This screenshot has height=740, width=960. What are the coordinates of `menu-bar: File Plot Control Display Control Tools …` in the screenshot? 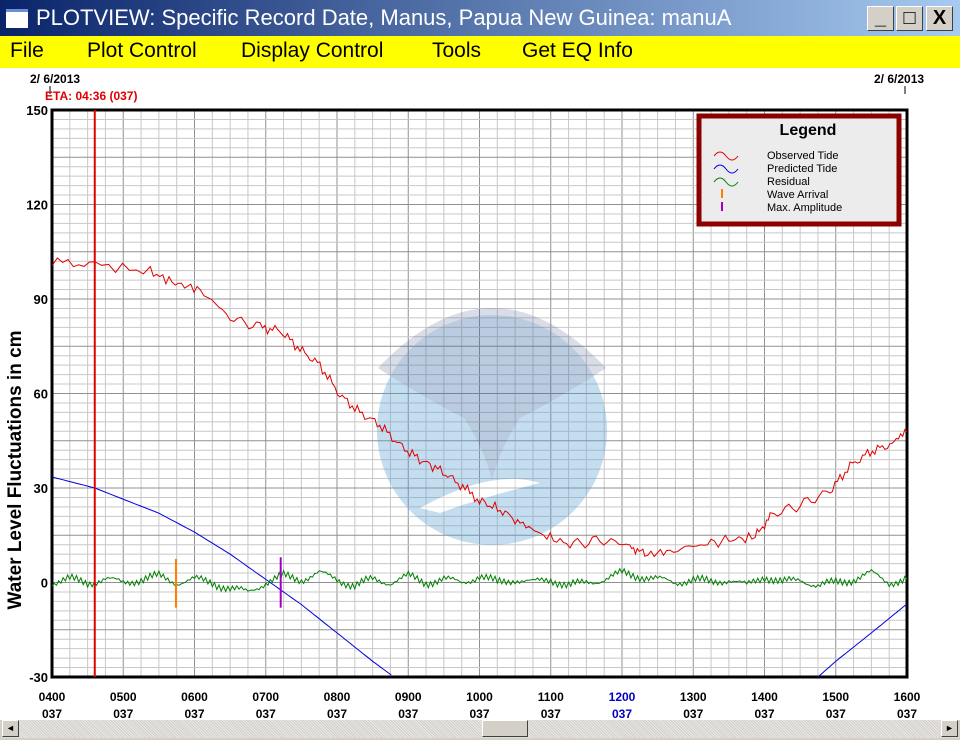 It's located at (480, 52).